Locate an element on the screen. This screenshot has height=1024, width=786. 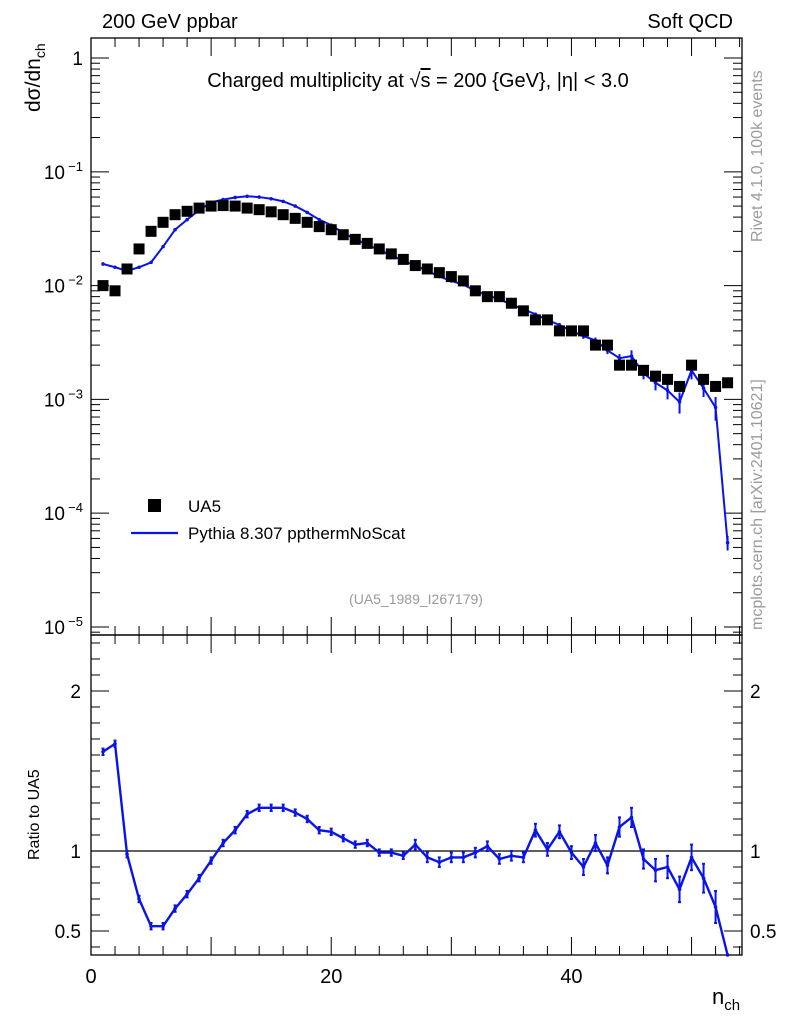
legend: UA5 Pythia 8.307 ppthermNoScat is located at coordinates (268, 520).